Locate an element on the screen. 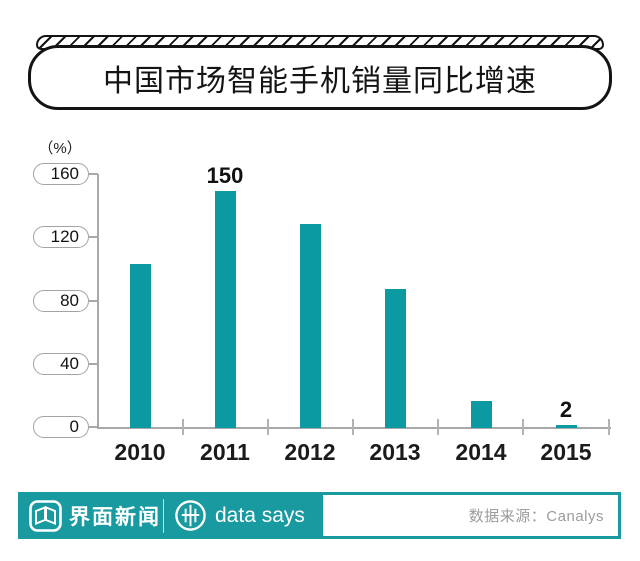 This screenshot has height=561, width=640. footer-bar: 界面新闻 data says 数据来源：Canalys is located at coordinates (319, 515).